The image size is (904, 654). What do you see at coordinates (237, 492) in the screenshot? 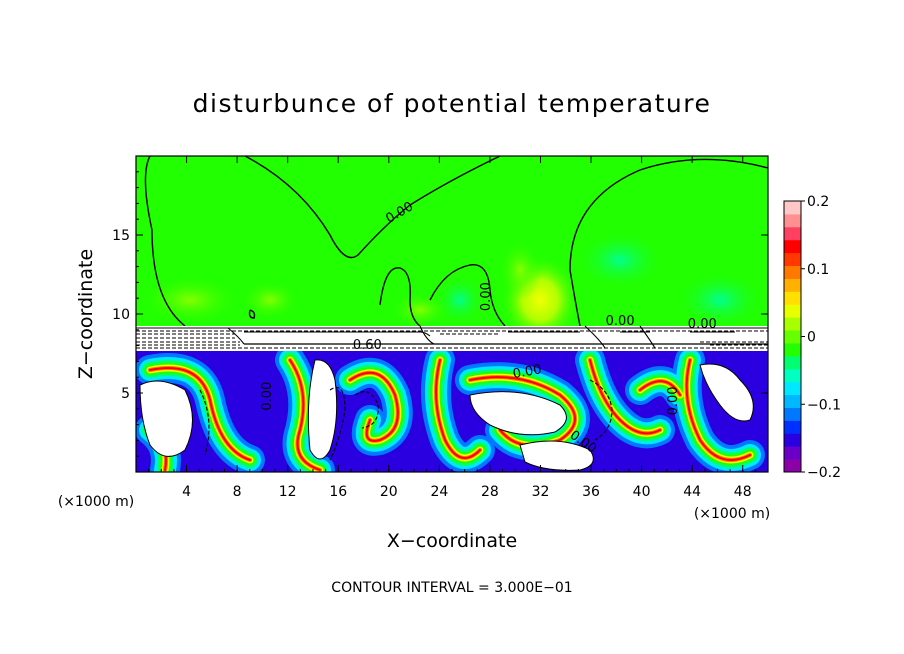
I see `x-tick-label: 8` at bounding box center [237, 492].